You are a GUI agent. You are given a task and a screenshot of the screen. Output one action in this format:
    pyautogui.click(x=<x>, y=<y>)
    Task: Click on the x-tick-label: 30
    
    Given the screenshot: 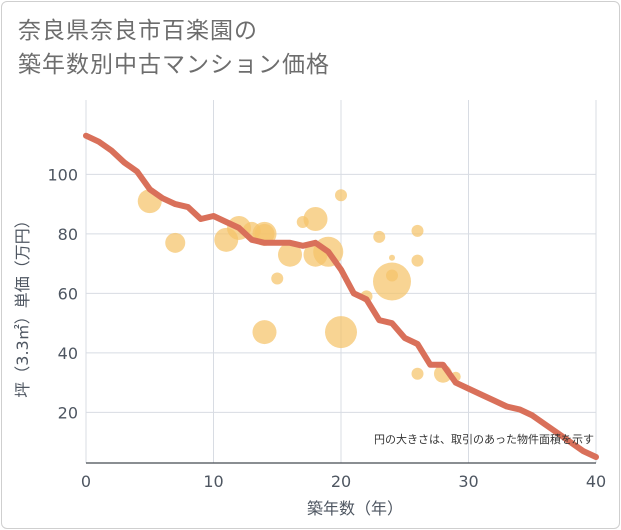 What is the action you would take?
    pyautogui.click(x=468, y=481)
    